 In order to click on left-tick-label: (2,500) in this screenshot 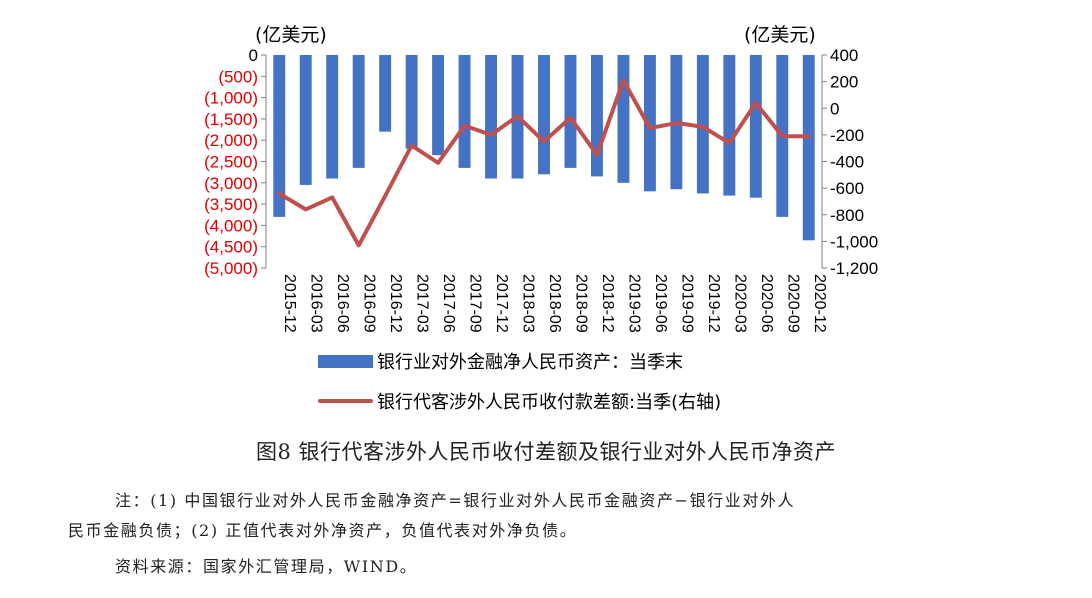, I will do `click(231, 162)`.